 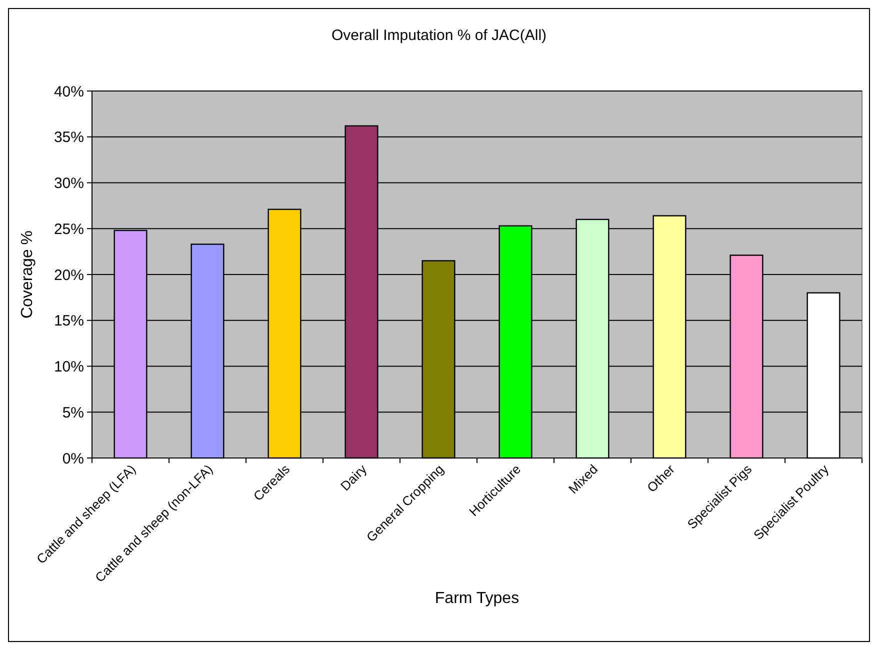 I want to click on y-tick-label: 5%, so click(x=73, y=413).